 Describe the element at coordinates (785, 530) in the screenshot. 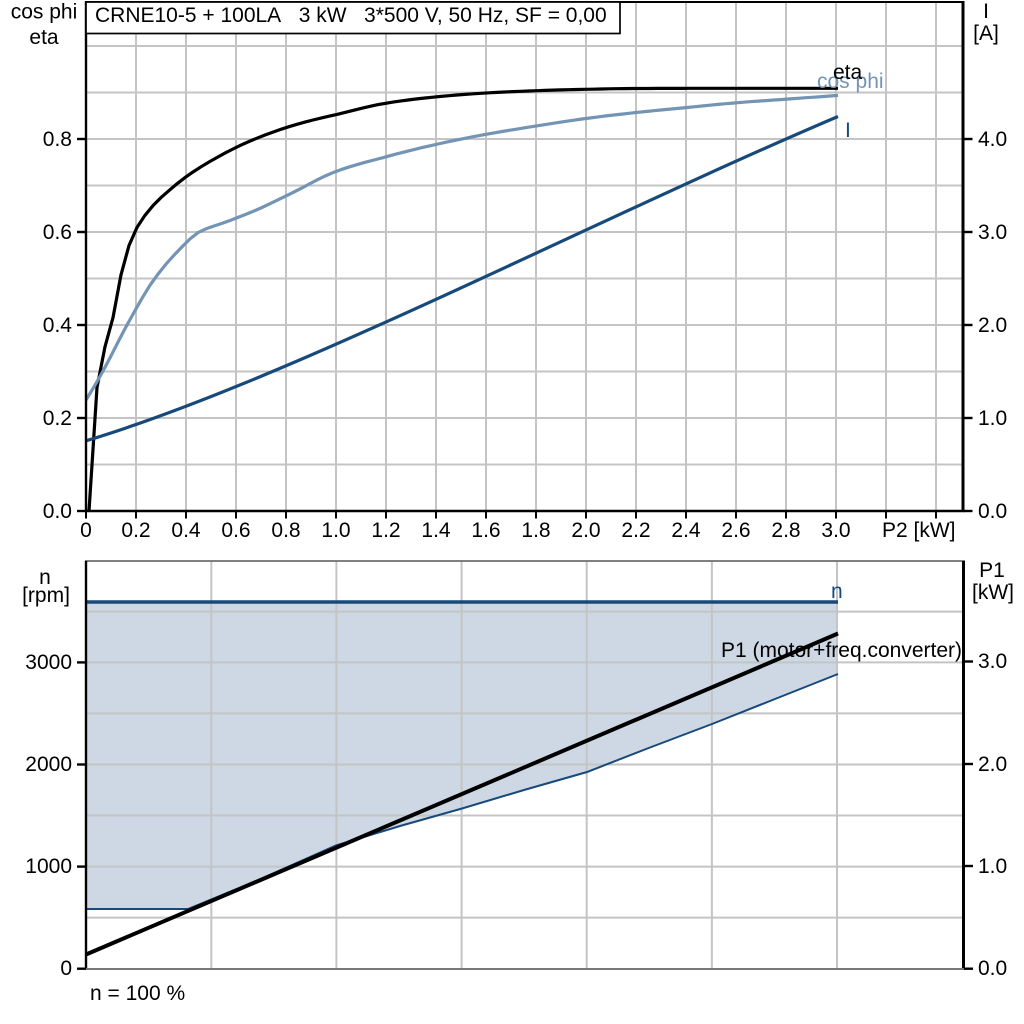

I see `svg-text: 2.8` at that location.